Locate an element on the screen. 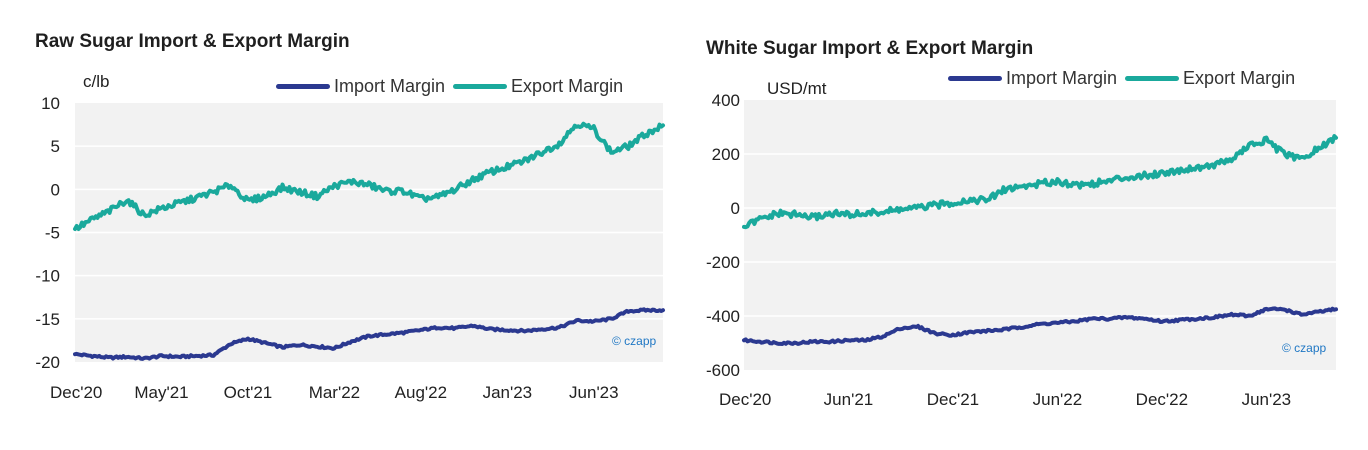 This screenshot has width=1368, height=450. y-tick-label: -400 is located at coordinates (723, 316).